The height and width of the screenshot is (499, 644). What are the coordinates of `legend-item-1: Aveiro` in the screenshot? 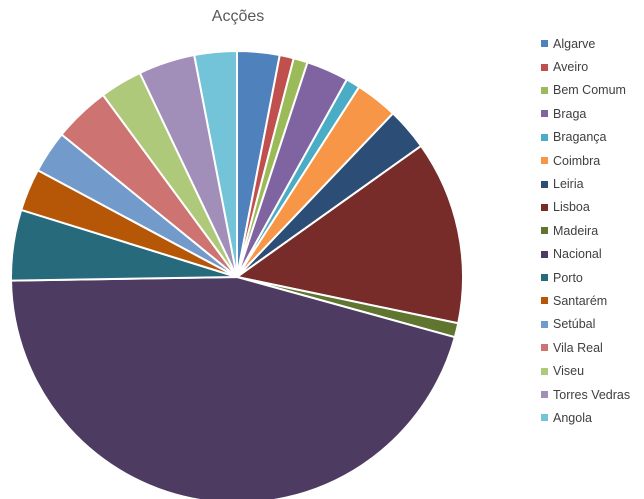 It's located at (585, 66).